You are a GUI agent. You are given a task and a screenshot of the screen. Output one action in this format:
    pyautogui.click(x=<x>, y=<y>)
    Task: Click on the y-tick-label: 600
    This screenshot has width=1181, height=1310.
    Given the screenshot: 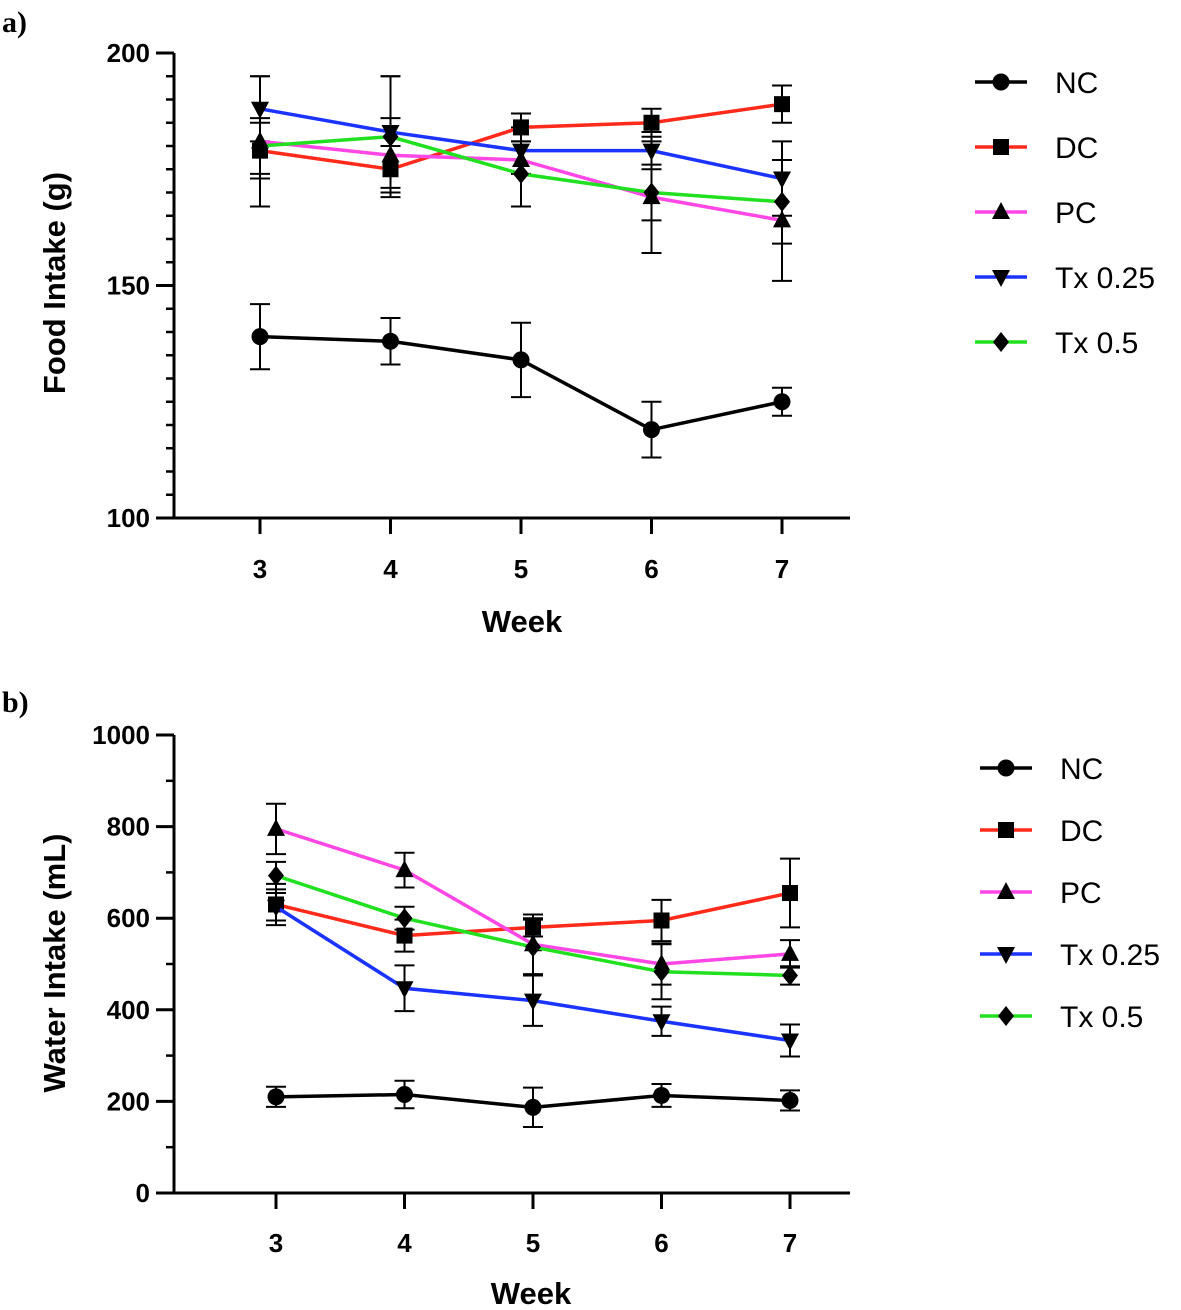 What is the action you would take?
    pyautogui.click(x=128, y=918)
    